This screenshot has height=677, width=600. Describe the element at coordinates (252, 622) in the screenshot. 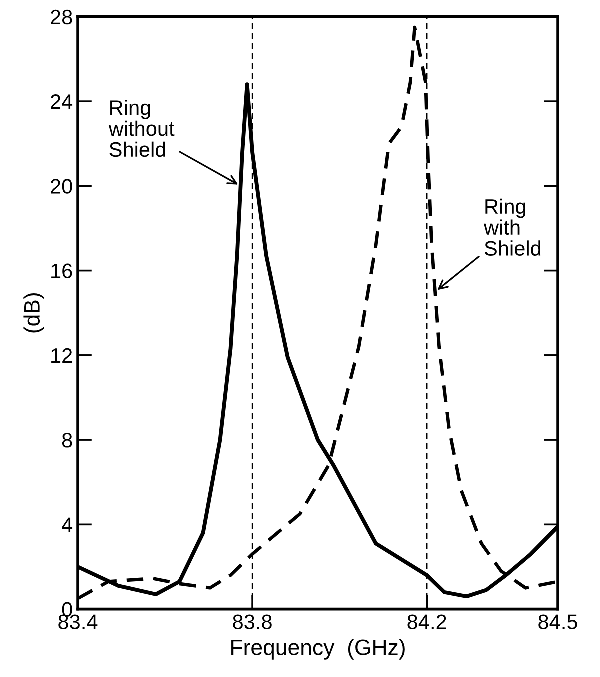

I see `x-tick-label: 83.8` at that location.